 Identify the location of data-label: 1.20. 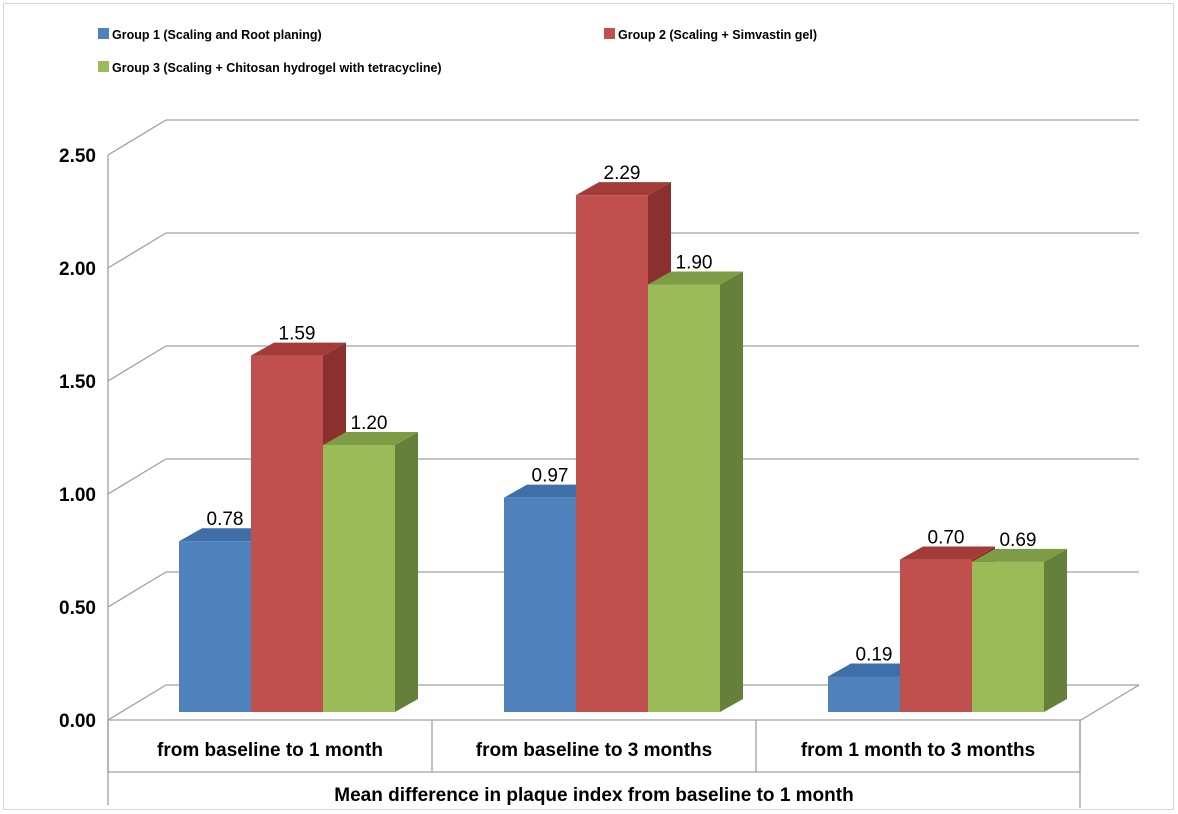
(369, 423).